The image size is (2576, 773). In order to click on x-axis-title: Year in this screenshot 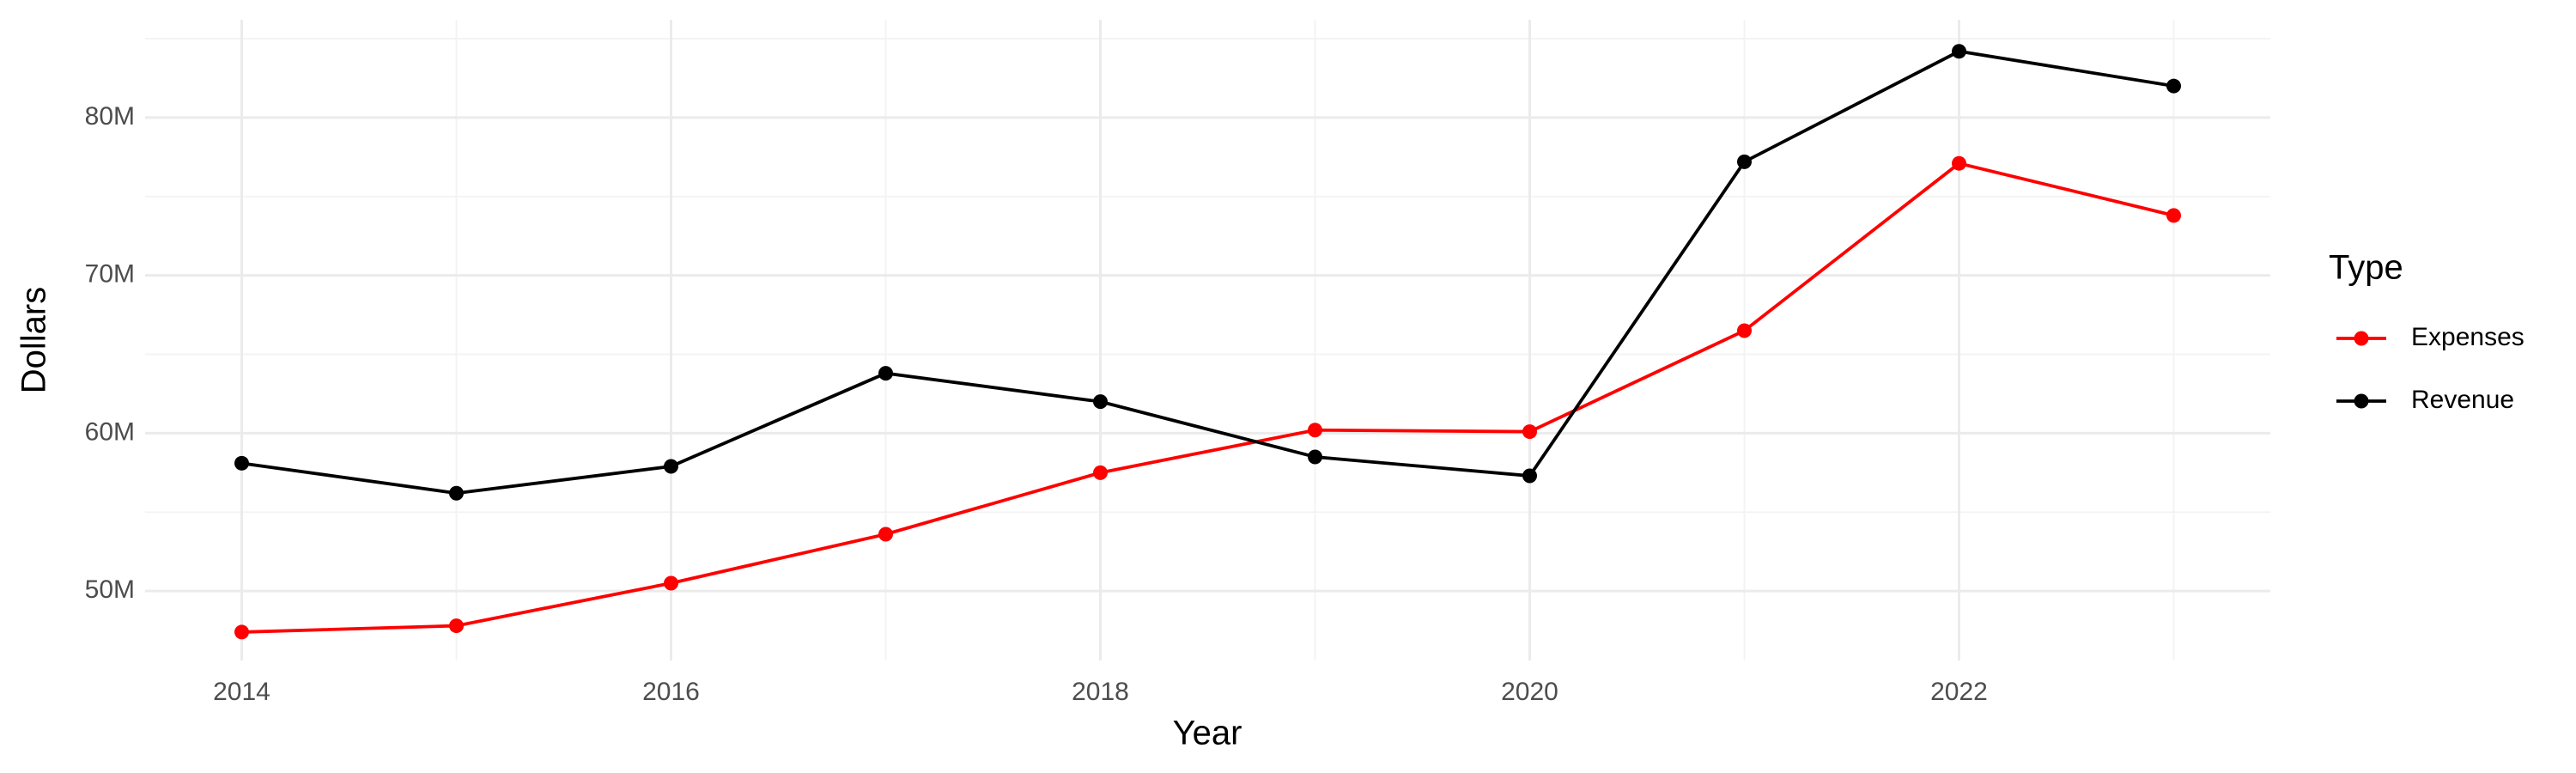, I will do `click(1207, 733)`.